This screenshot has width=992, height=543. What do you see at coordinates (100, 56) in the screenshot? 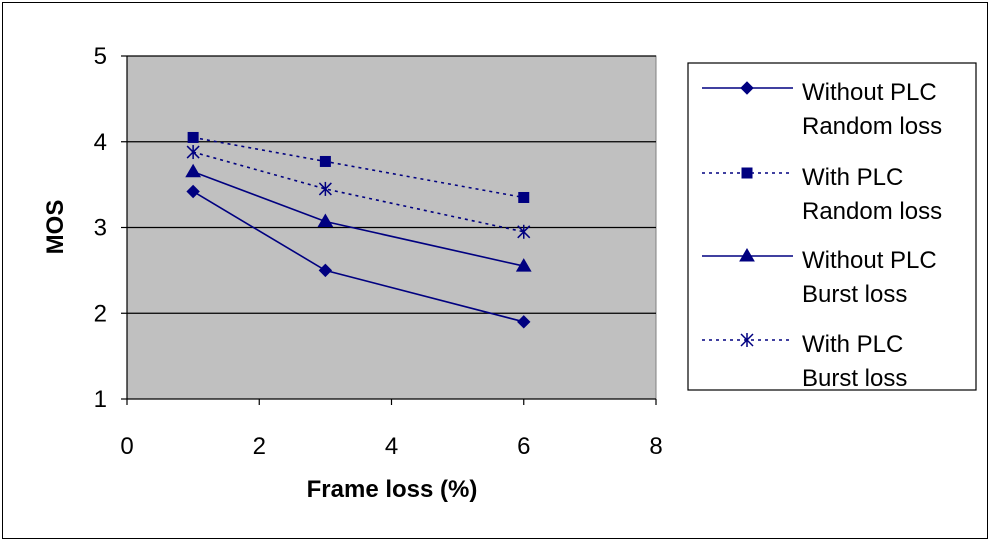
I see `y-tick-label-5: 5` at bounding box center [100, 56].